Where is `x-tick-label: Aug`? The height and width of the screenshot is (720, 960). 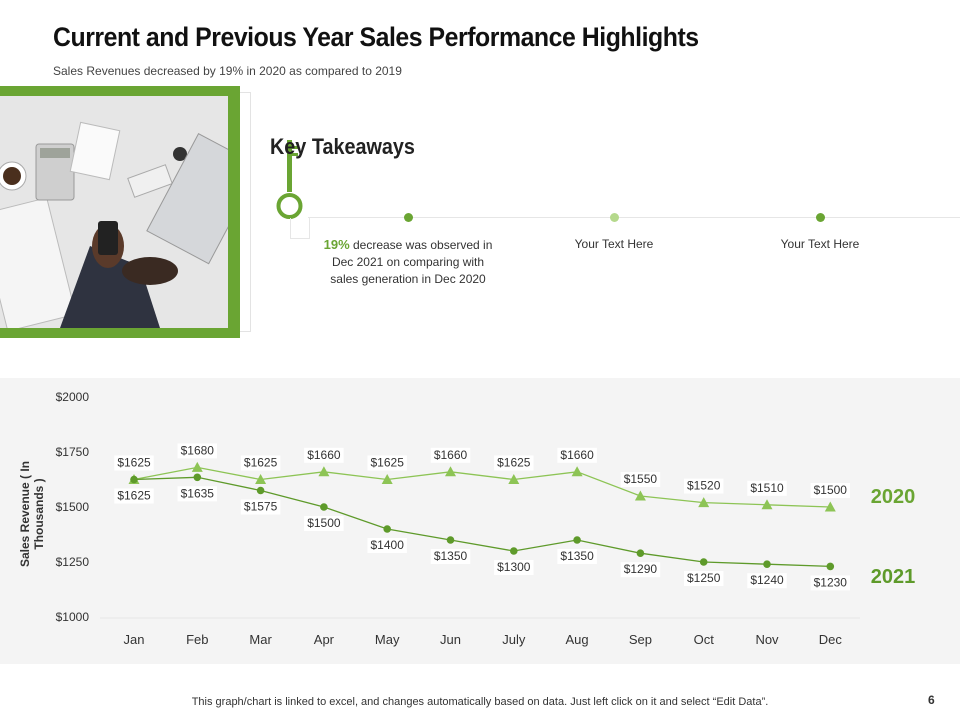 x-tick-label: Aug is located at coordinates (577, 639).